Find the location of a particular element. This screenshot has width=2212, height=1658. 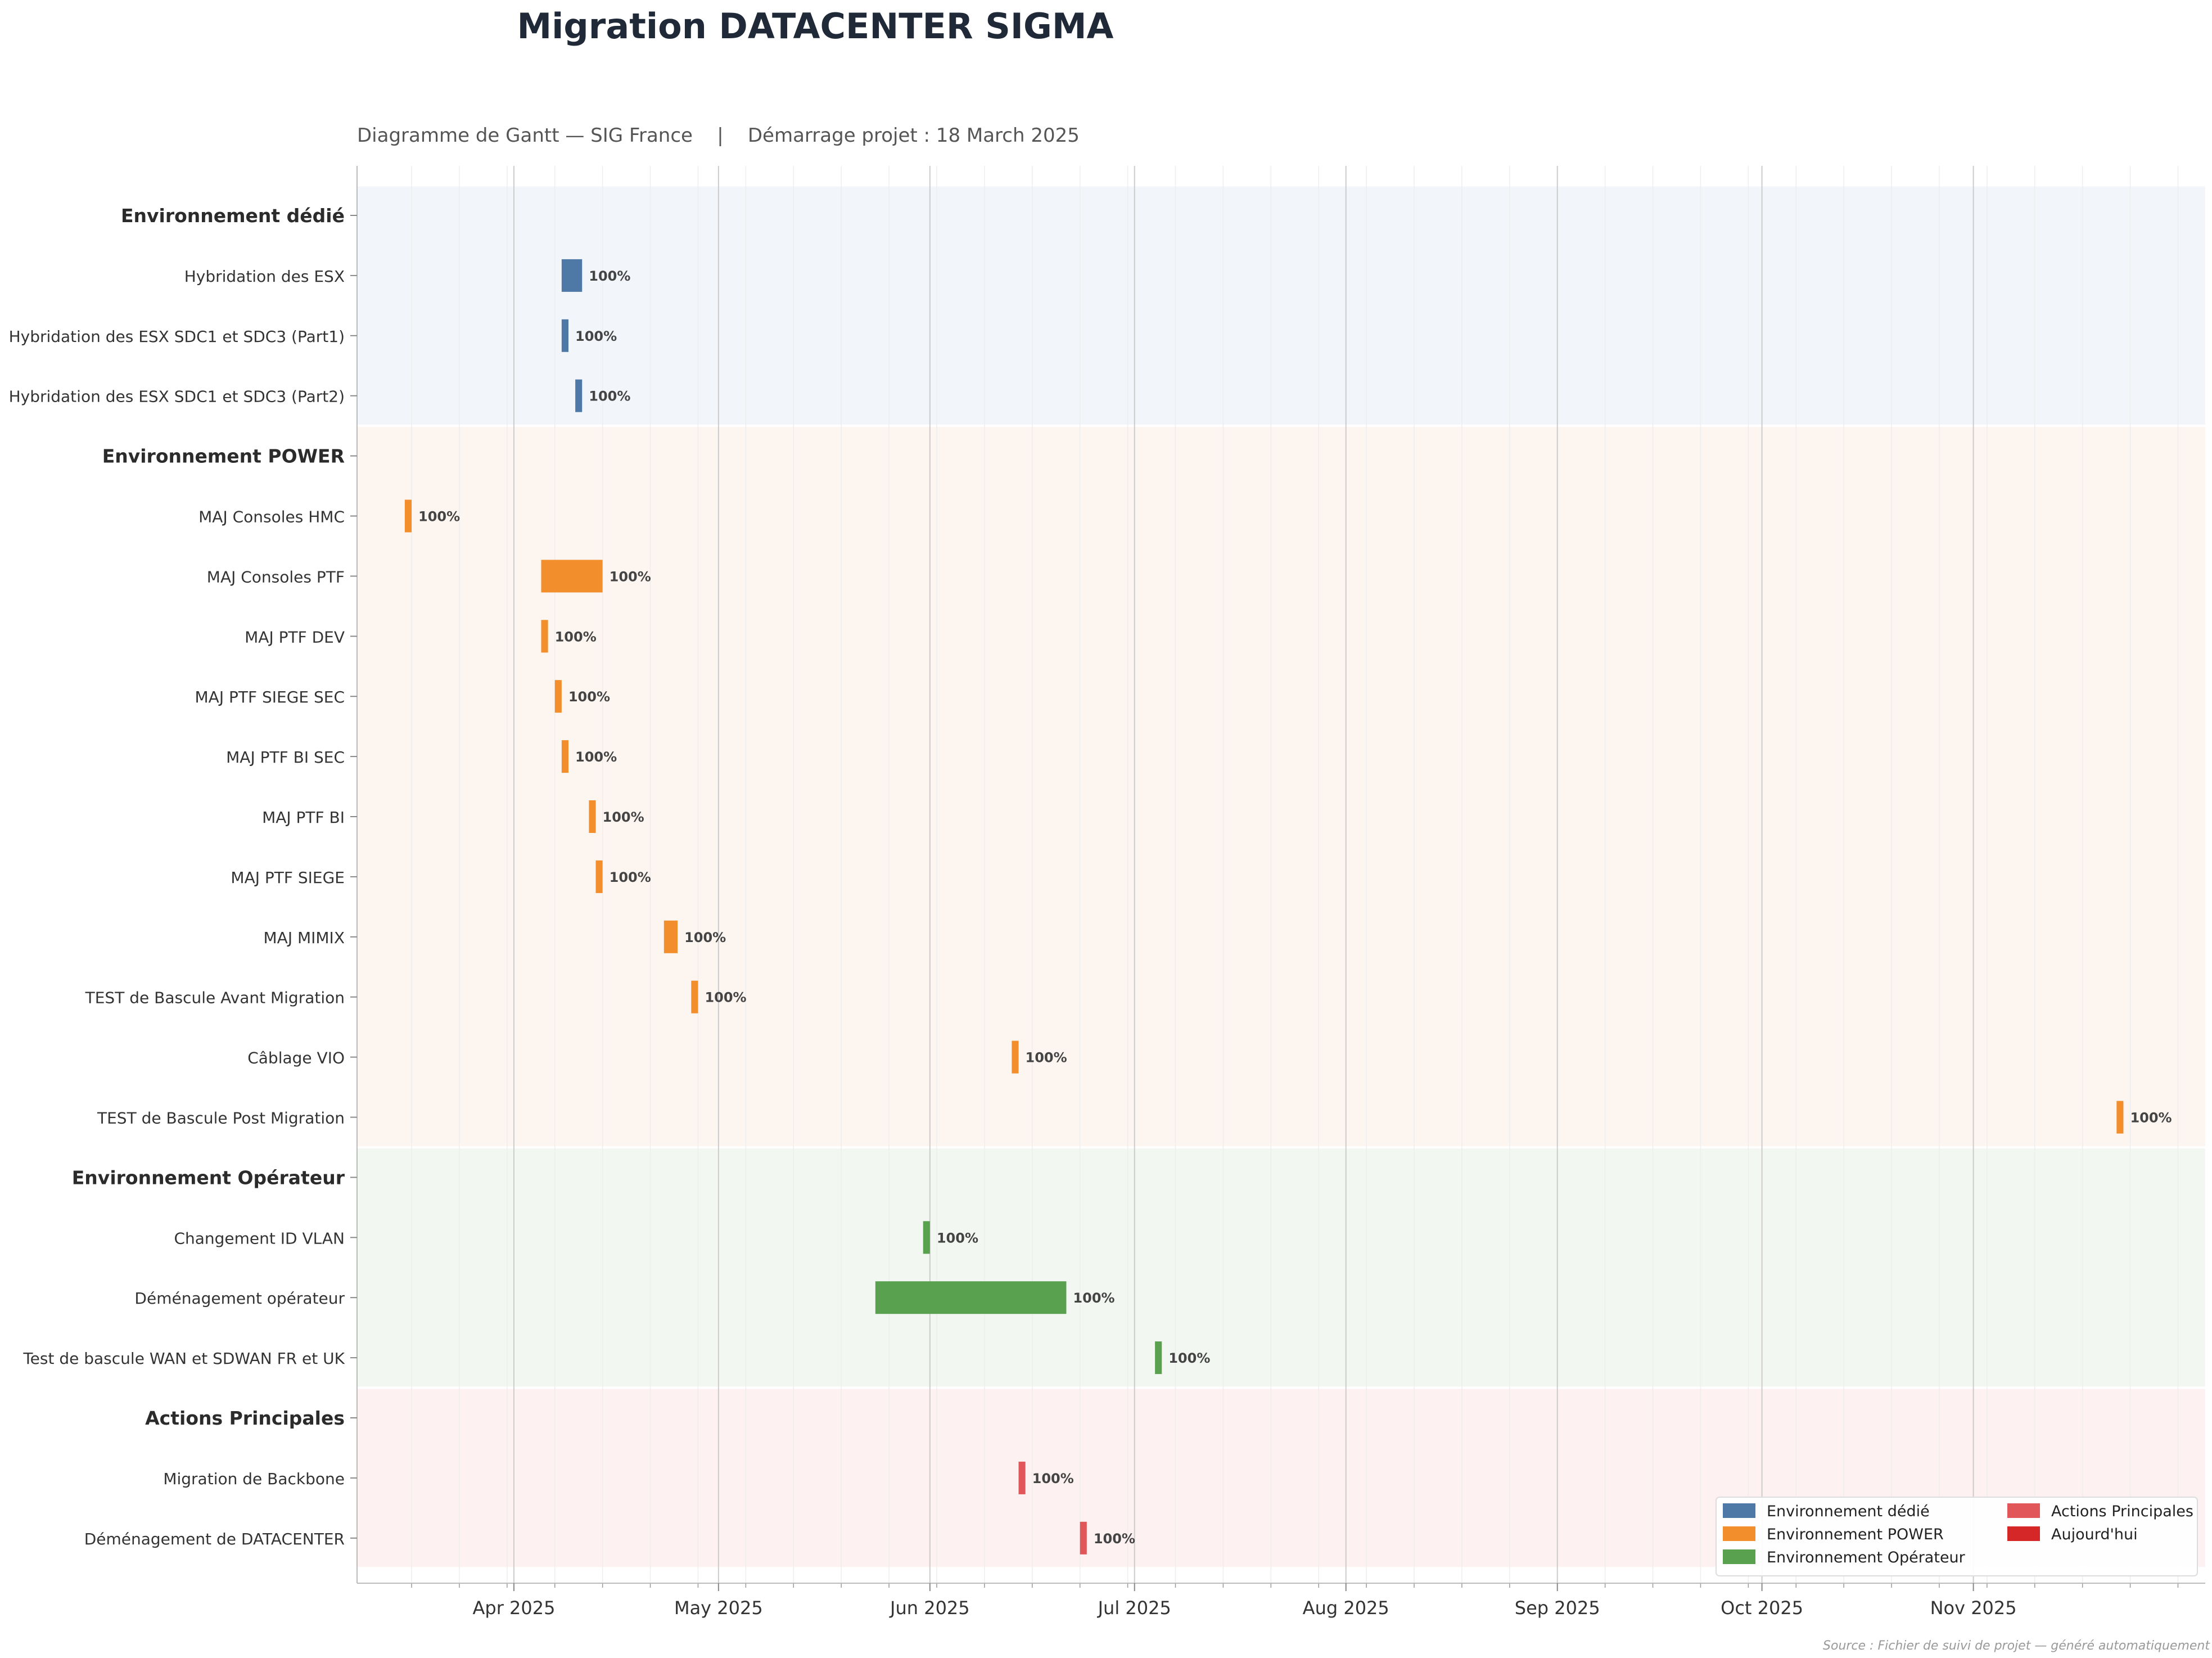

task-label: Déménagement de DATACENTER is located at coordinates (214, 1539).